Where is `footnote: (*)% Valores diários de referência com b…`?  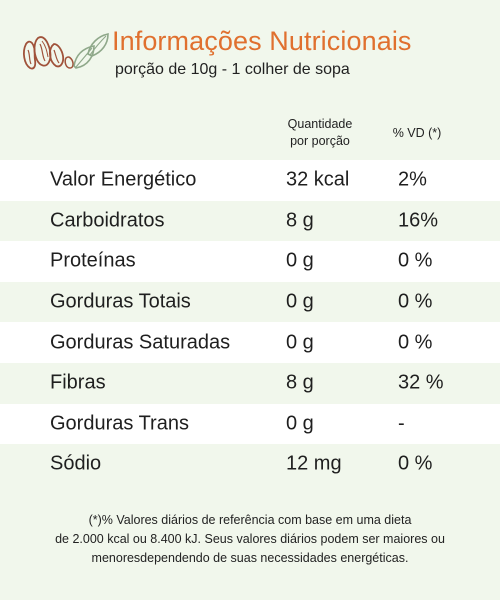
footnote: (*)% Valores diários de referência com b… is located at coordinates (250, 539).